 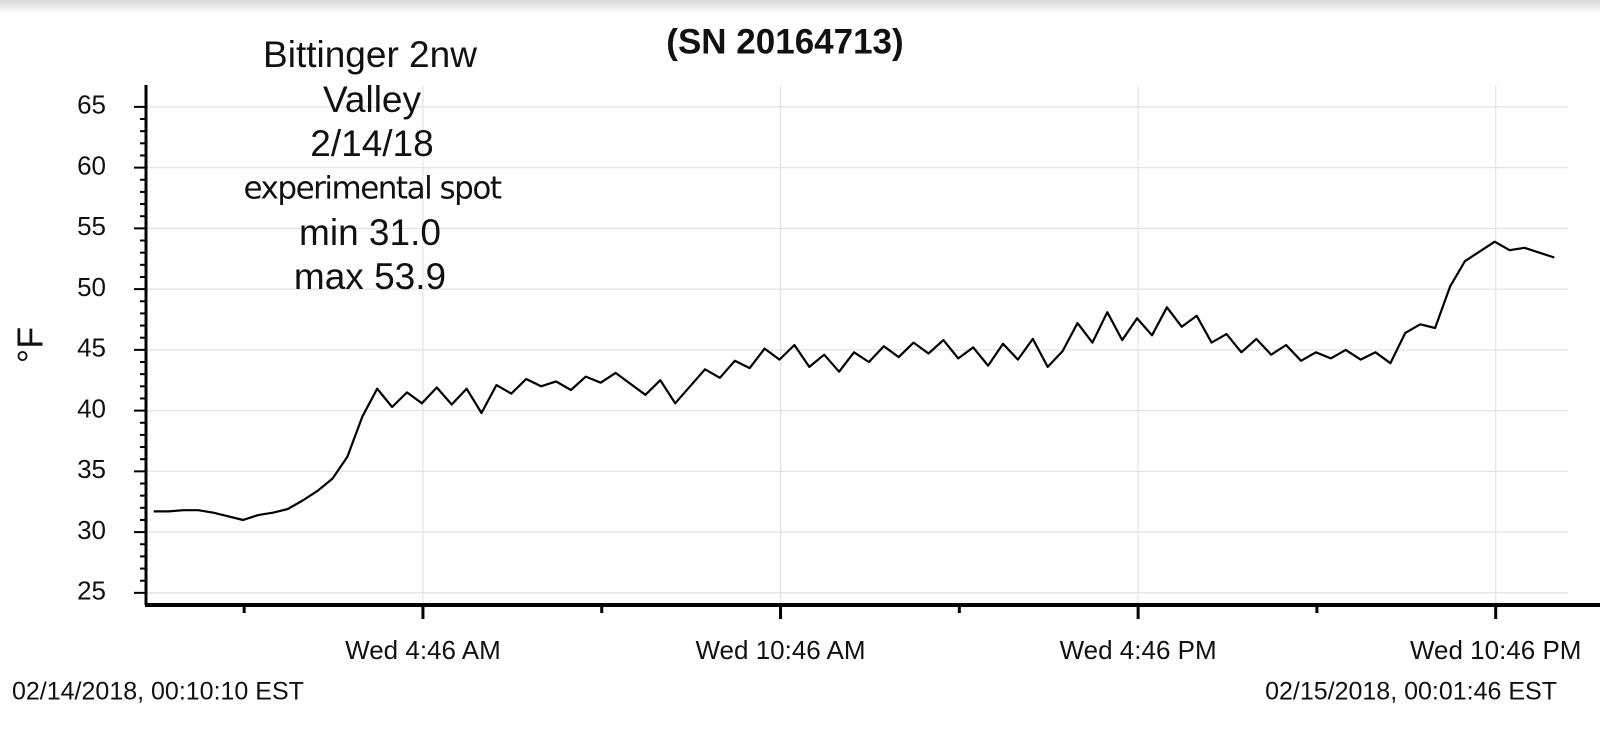 What do you see at coordinates (30, 345) in the screenshot?
I see `y-axis-label: °F` at bounding box center [30, 345].